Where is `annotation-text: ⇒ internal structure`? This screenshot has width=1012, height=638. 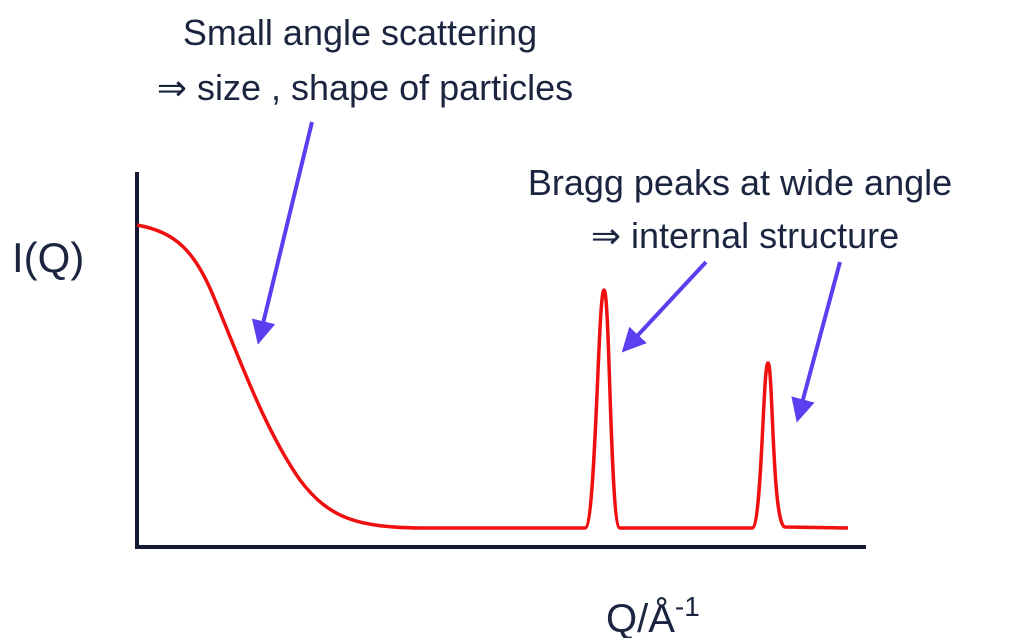 annotation-text: ⇒ internal structure is located at coordinates (745, 235).